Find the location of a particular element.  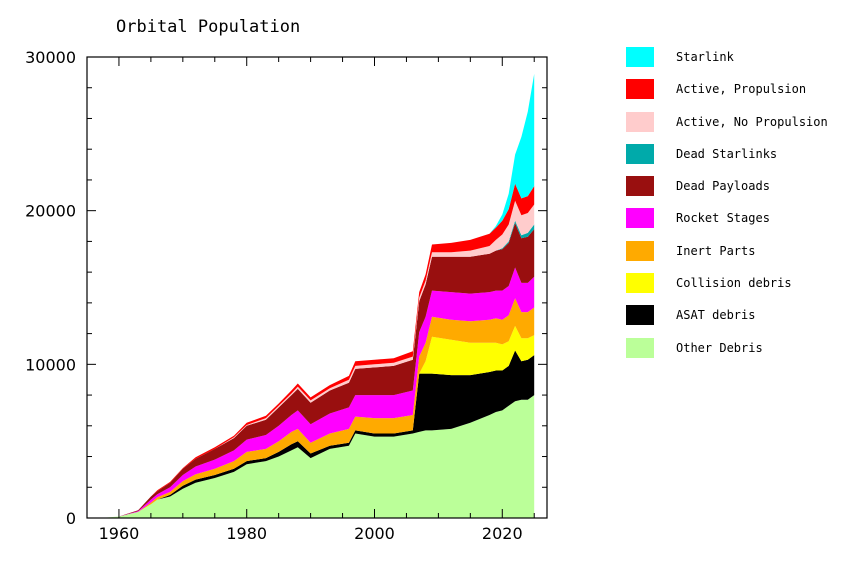

legend-label: Inert Parts is located at coordinates (716, 250).